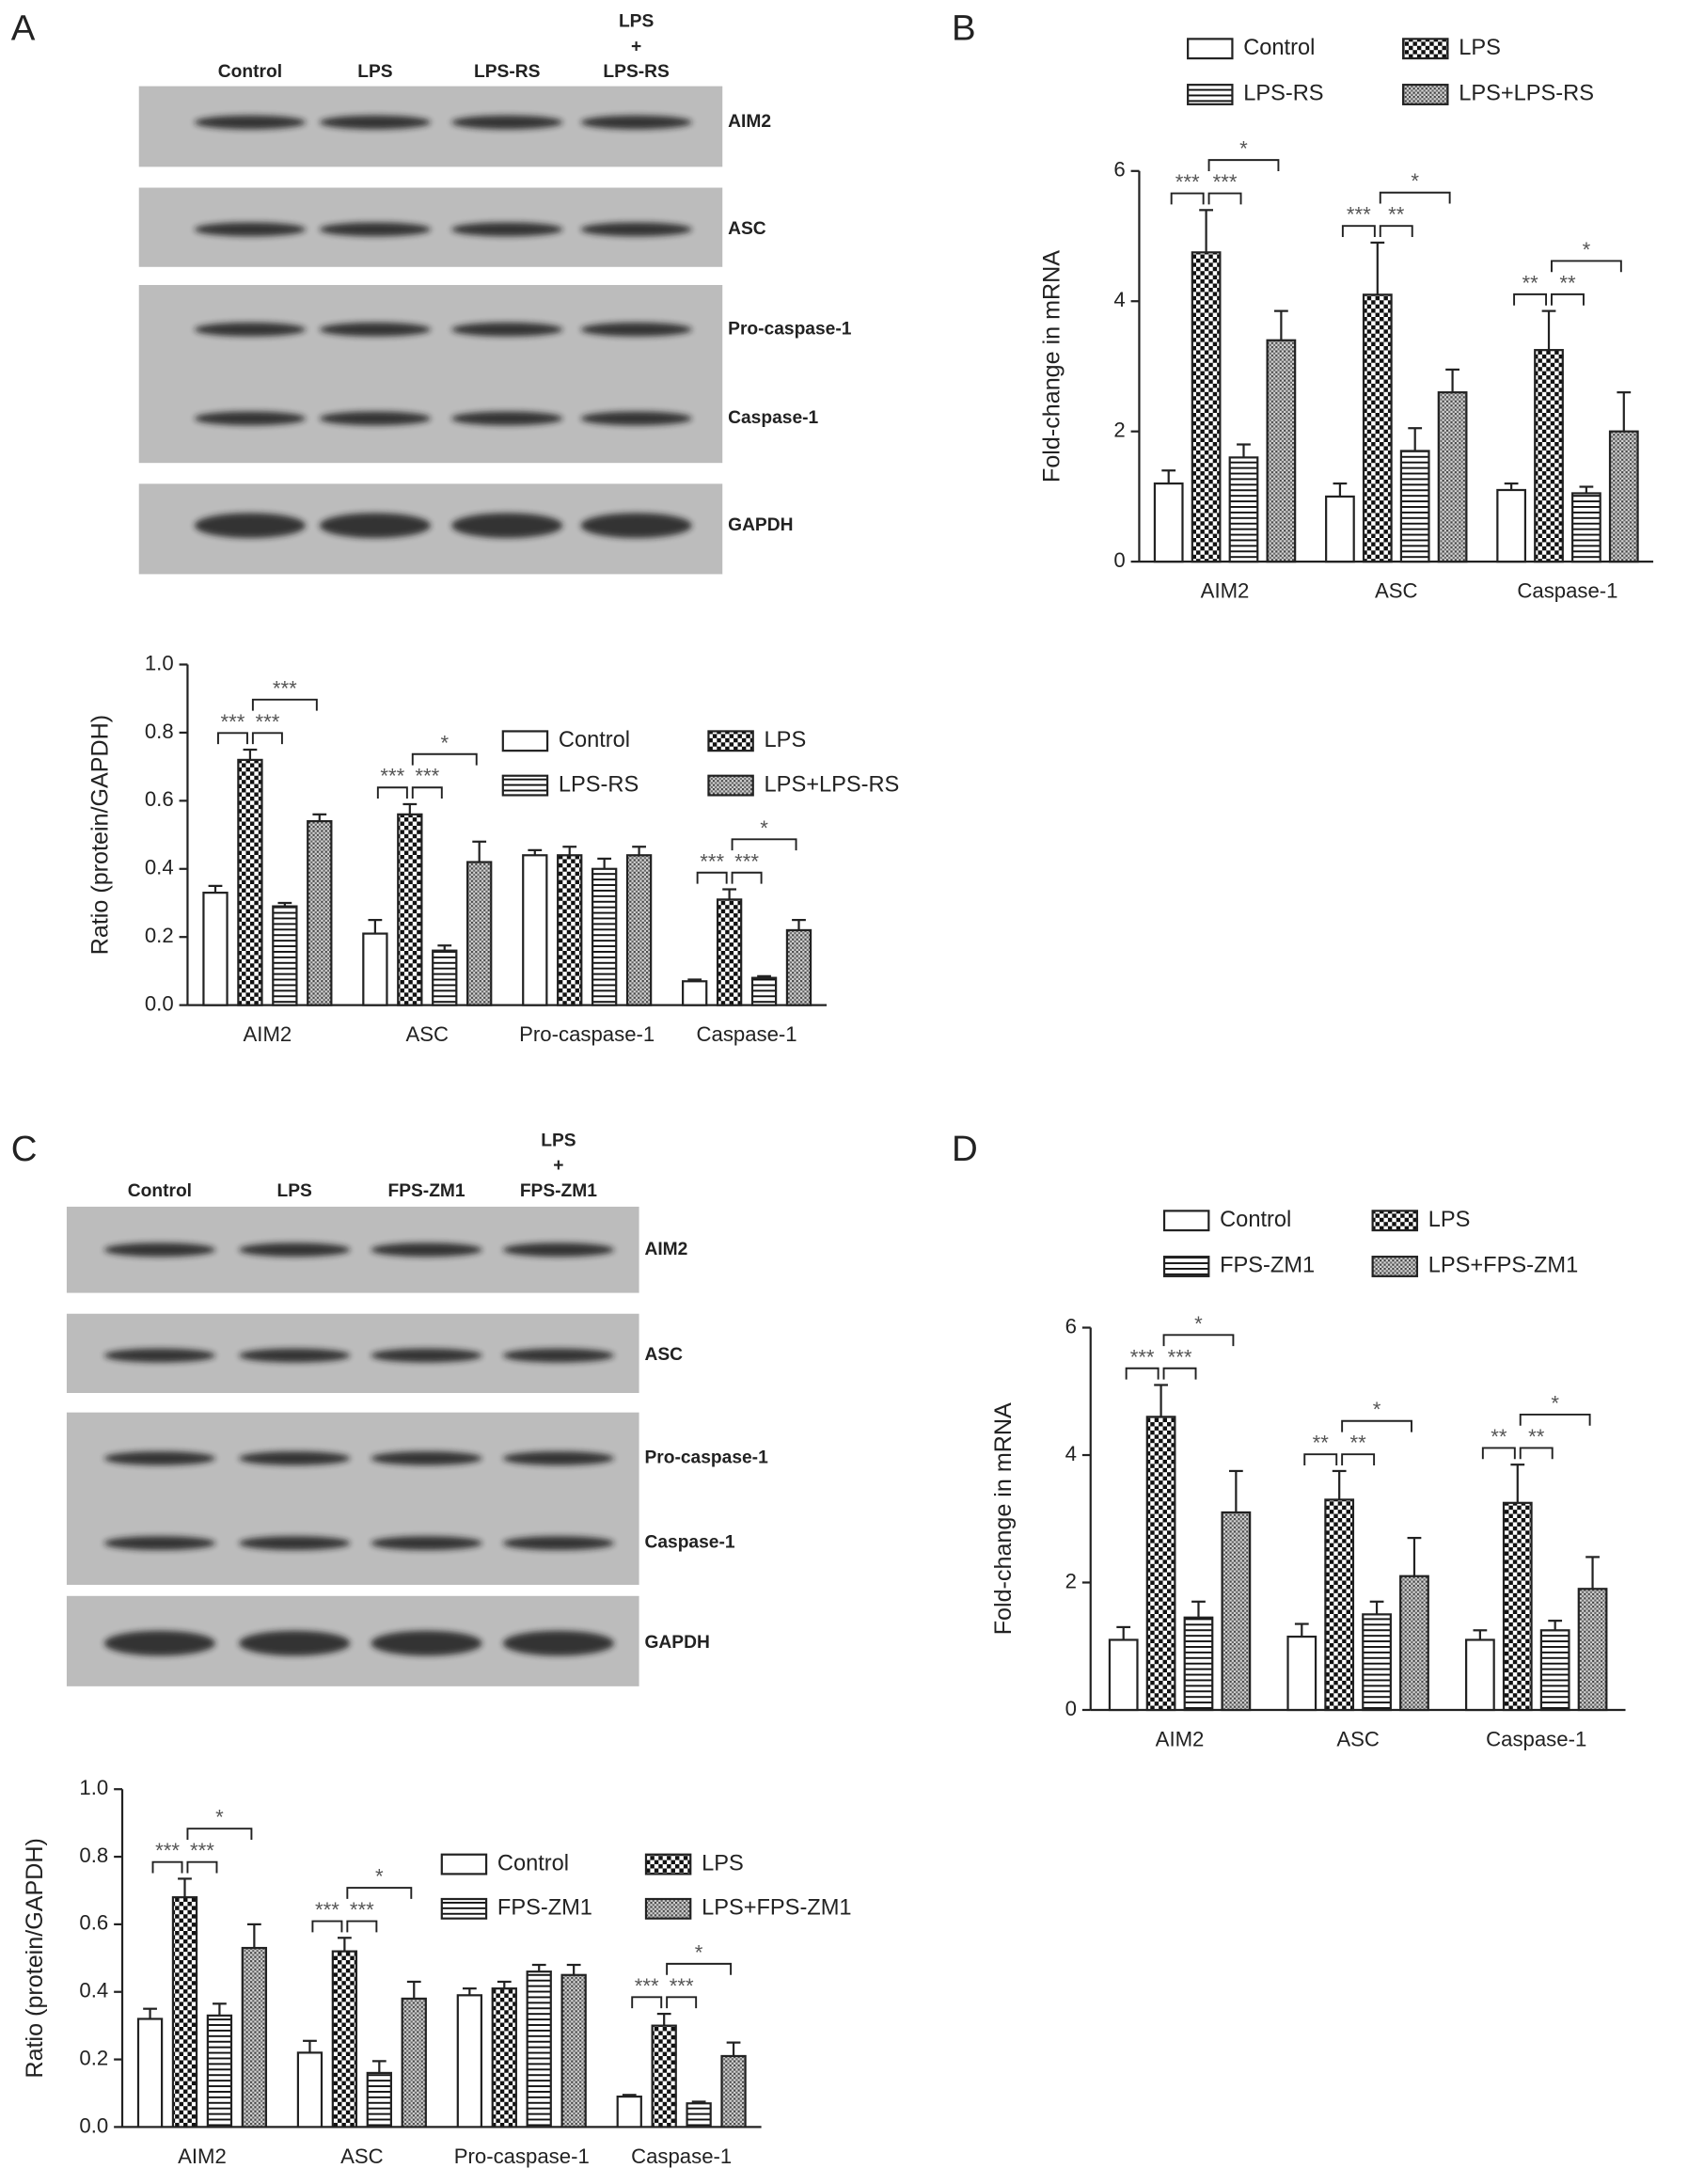 The width and height of the screenshot is (1688, 2184). Describe the element at coordinates (159, 662) in the screenshot. I see `y-tick-label: 1.0` at that location.